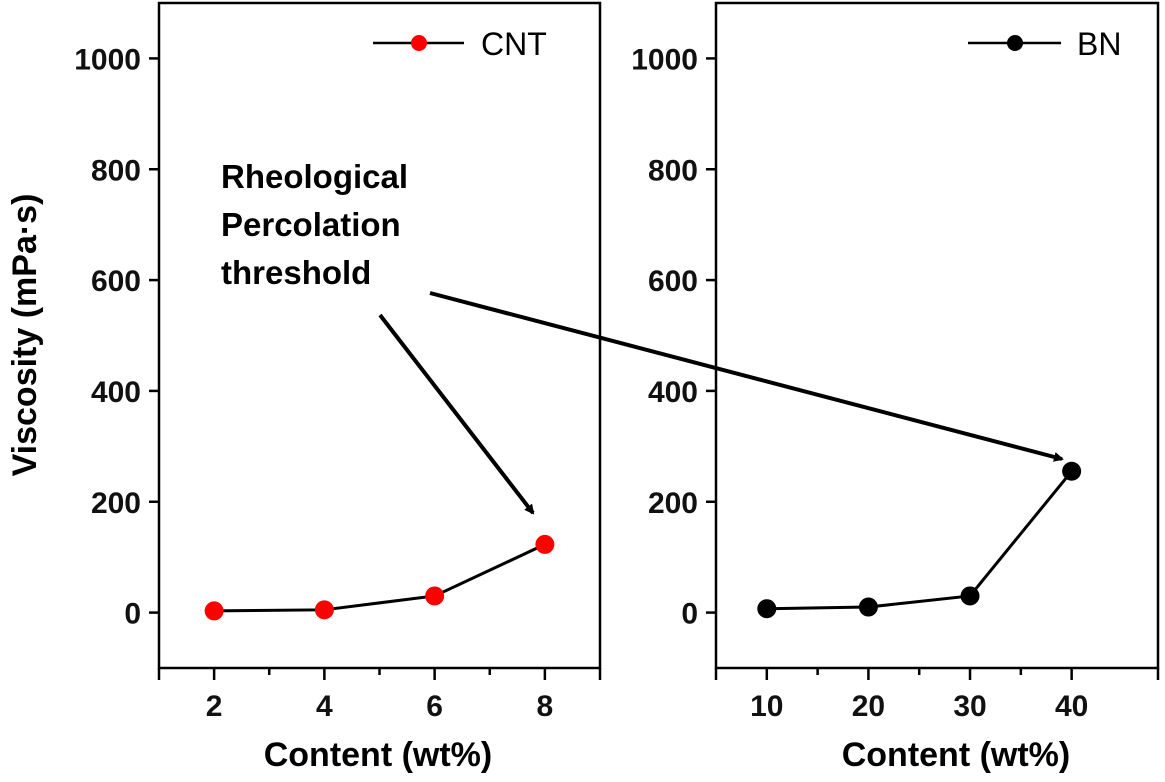 The height and width of the screenshot is (782, 1165). What do you see at coordinates (868, 706) in the screenshot?
I see `x-tick-label: 20` at bounding box center [868, 706].